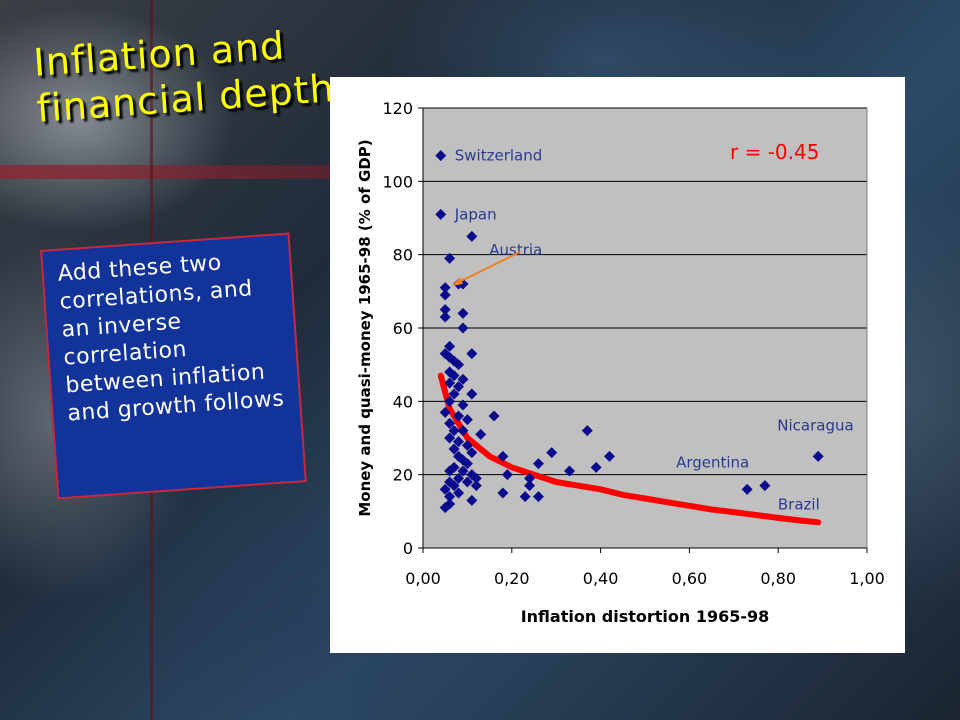 This screenshot has height=720, width=960. What do you see at coordinates (690, 578) in the screenshot?
I see `x-tick-label: 0,60` at bounding box center [690, 578].